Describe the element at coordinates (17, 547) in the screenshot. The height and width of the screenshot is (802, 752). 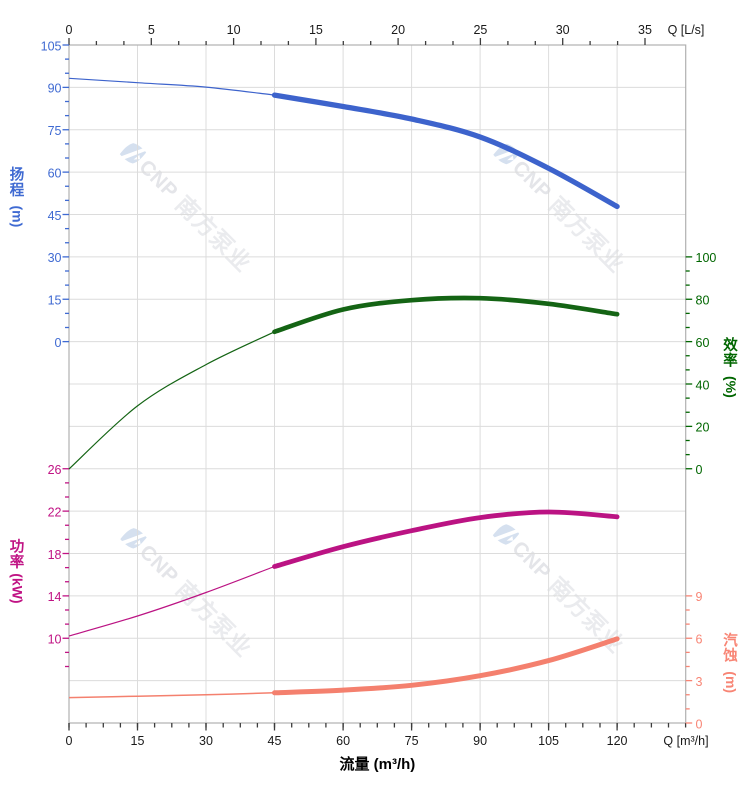
I see `svg-text: 功` at that location.